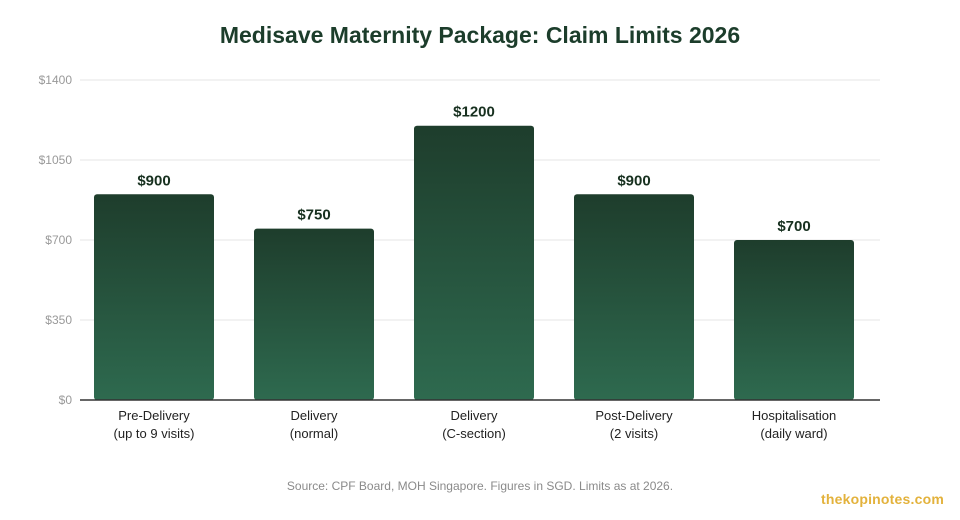 This screenshot has height=520, width=960. Describe the element at coordinates (58, 320) in the screenshot. I see `y-tick-label: $350` at that location.